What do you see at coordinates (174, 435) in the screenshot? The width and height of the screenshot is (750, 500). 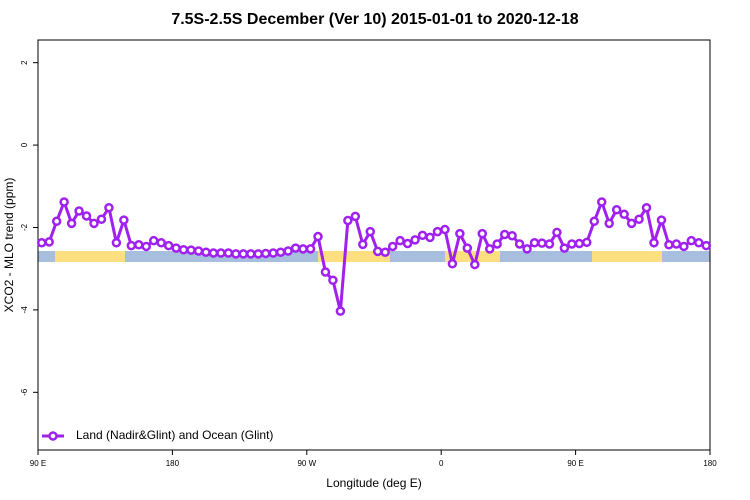 I see `legend-label: Land (Nadir&Glint) and Ocean (Glint)` at bounding box center [174, 435].